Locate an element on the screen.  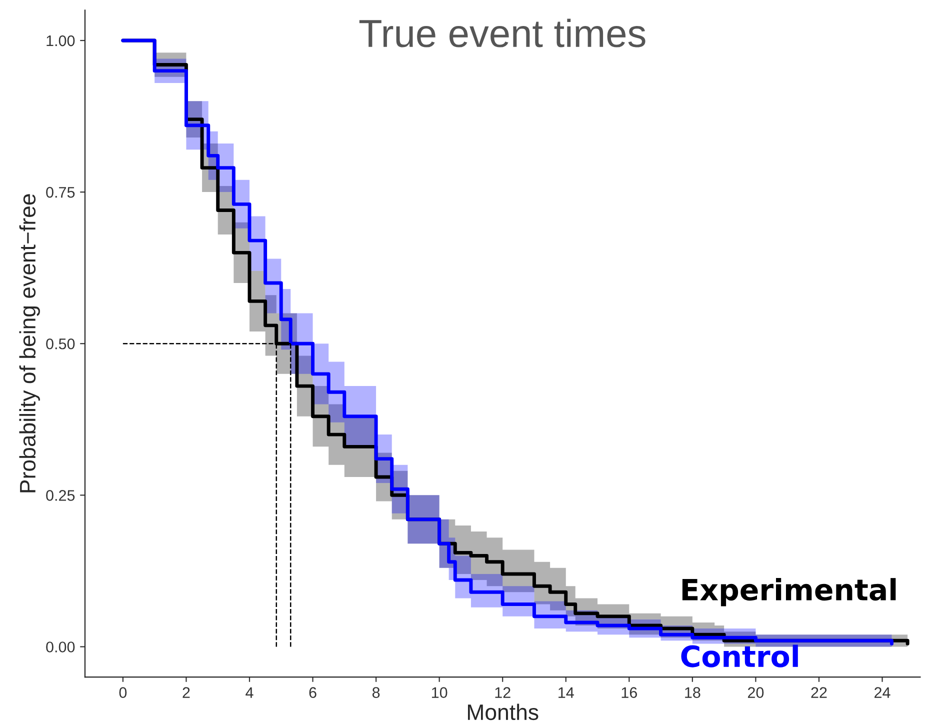
x-tick-label: 20 is located at coordinates (756, 692).